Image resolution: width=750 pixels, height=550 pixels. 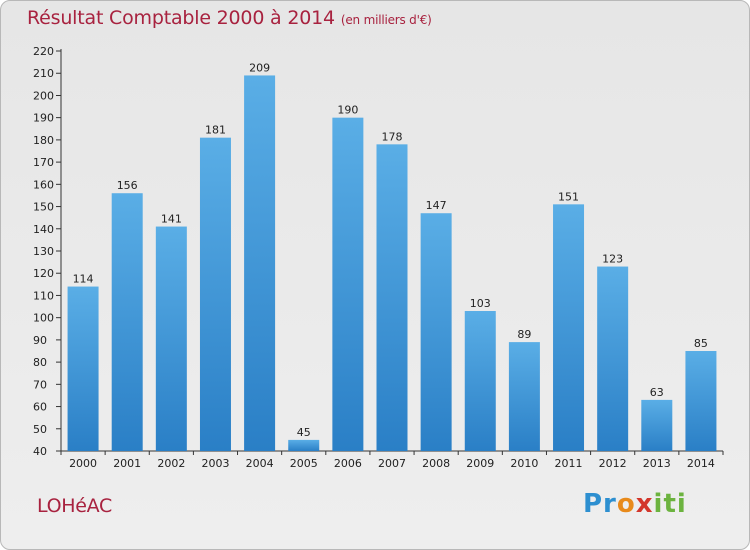 I want to click on proxiti-logo: Proxiti, so click(x=635, y=504).